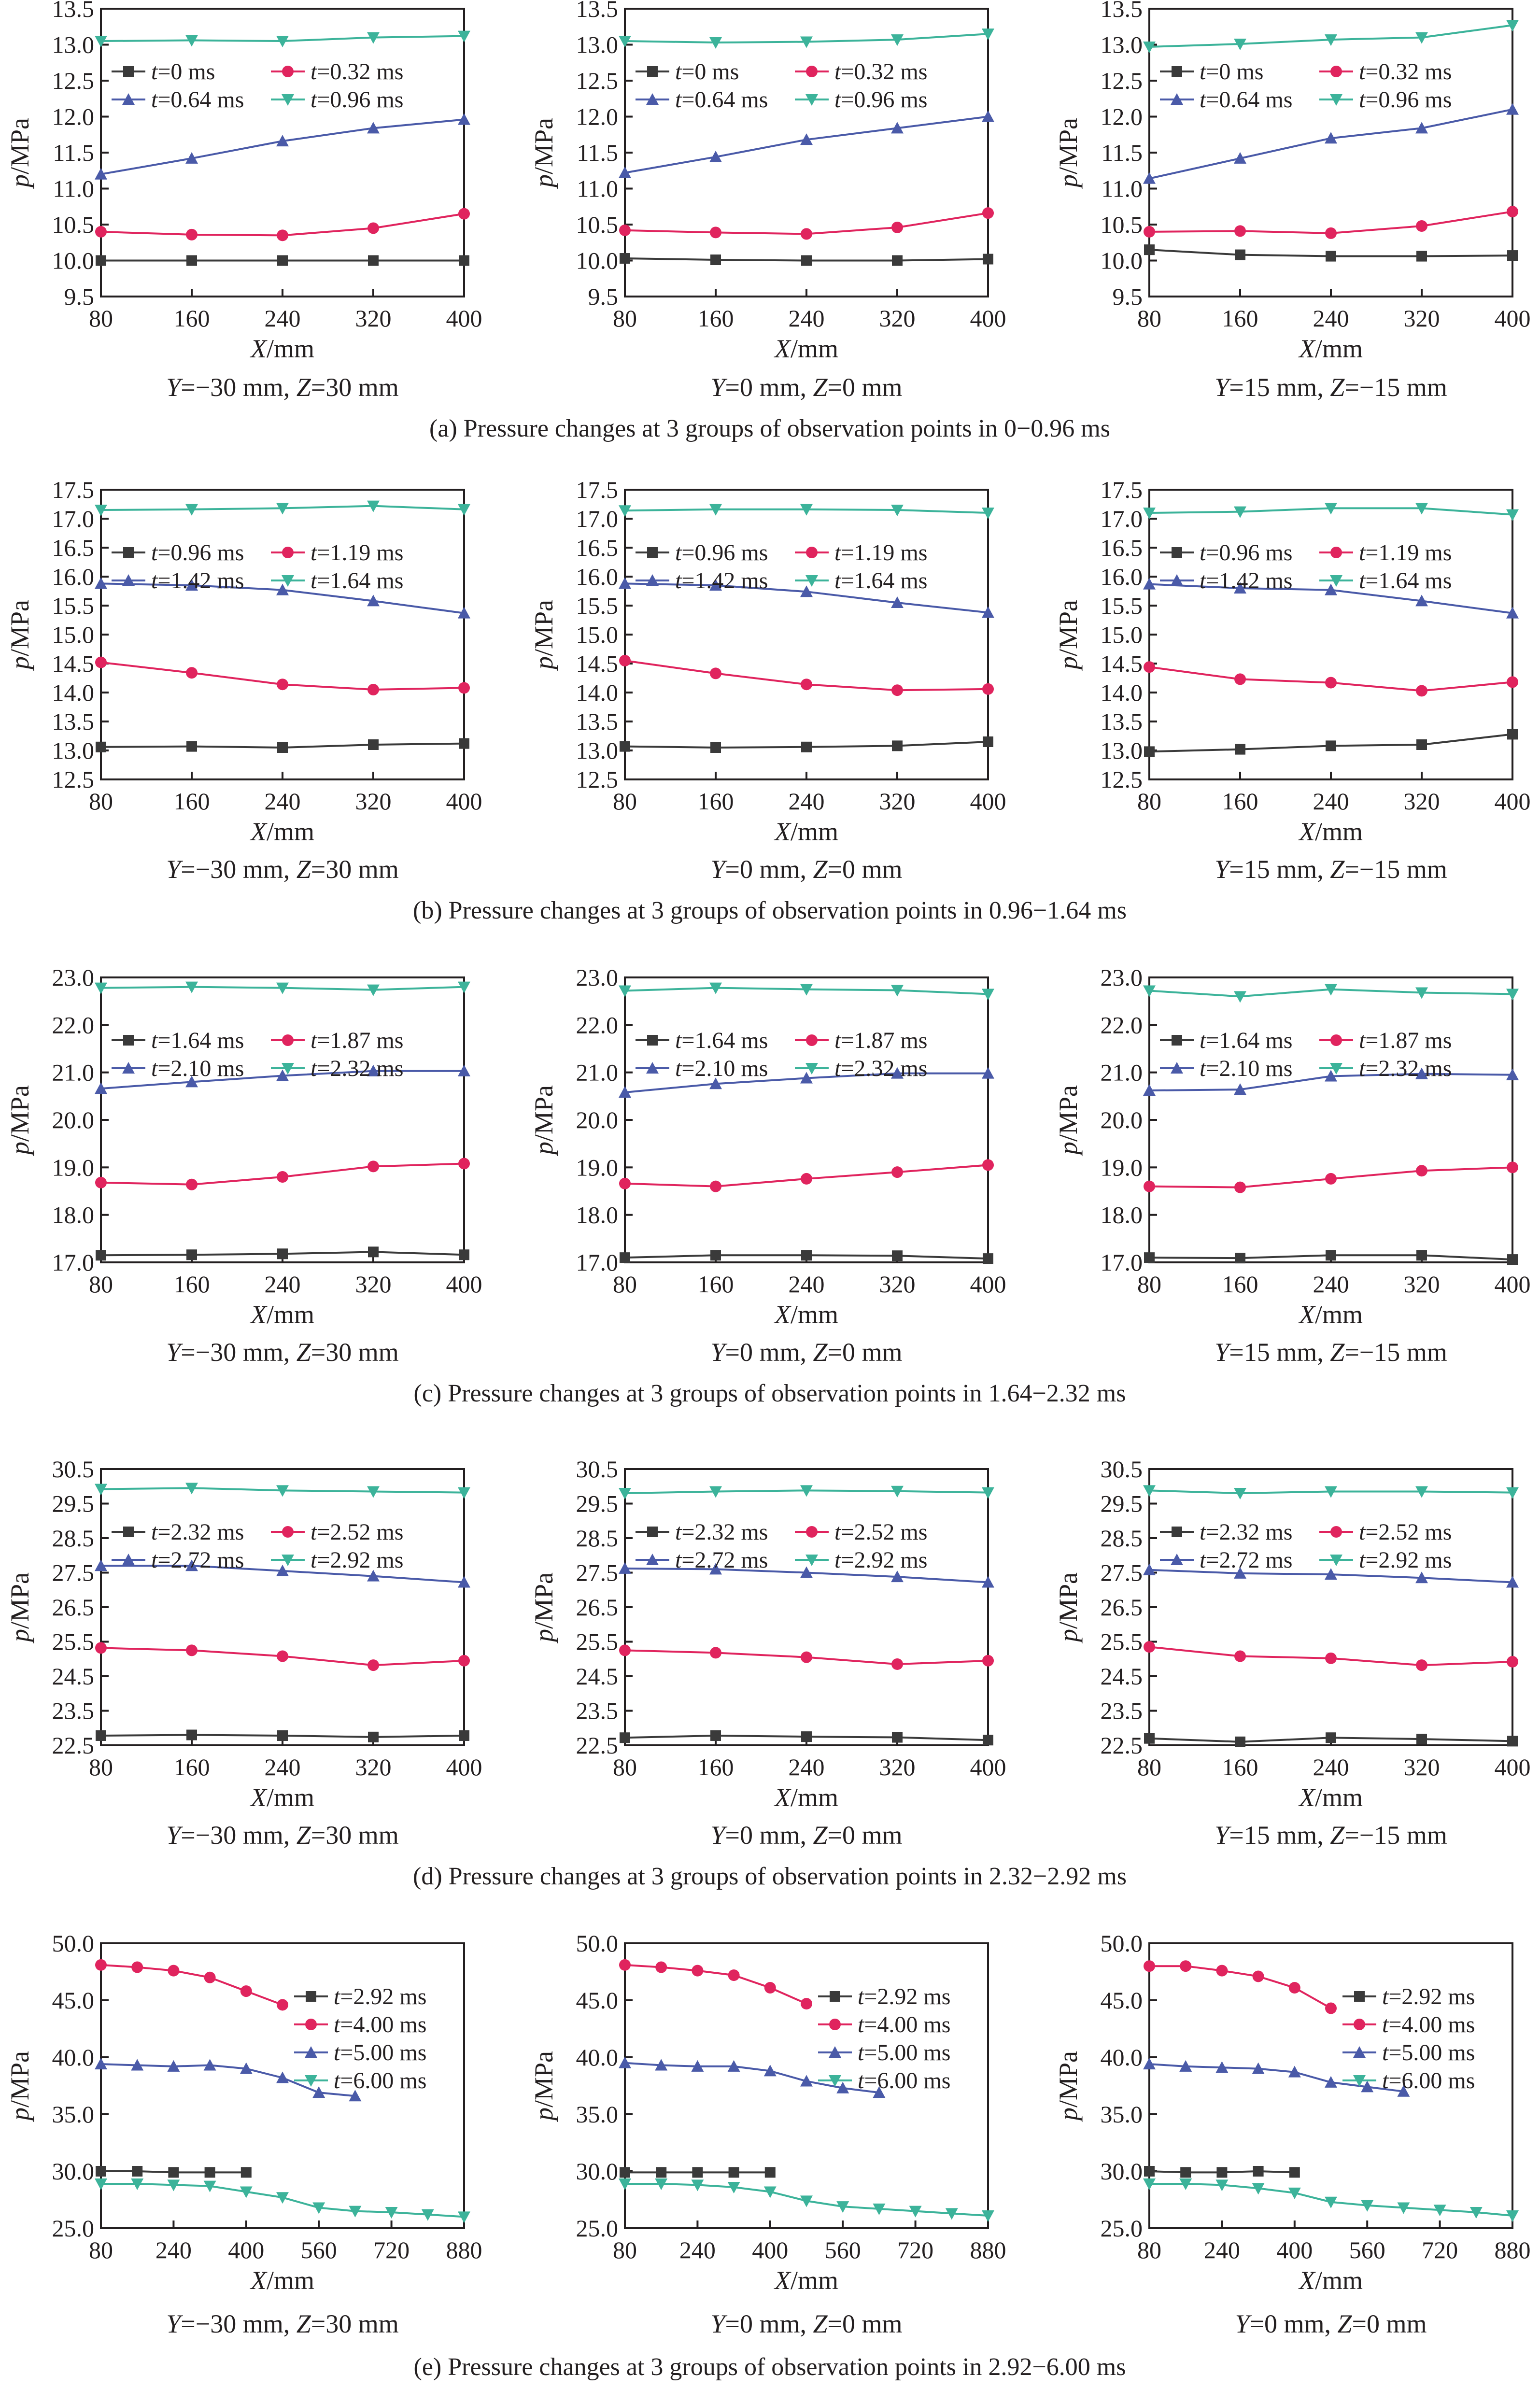 The height and width of the screenshot is (2390, 1540). I want to click on y-tick-label: 30.0, so click(73, 2171).